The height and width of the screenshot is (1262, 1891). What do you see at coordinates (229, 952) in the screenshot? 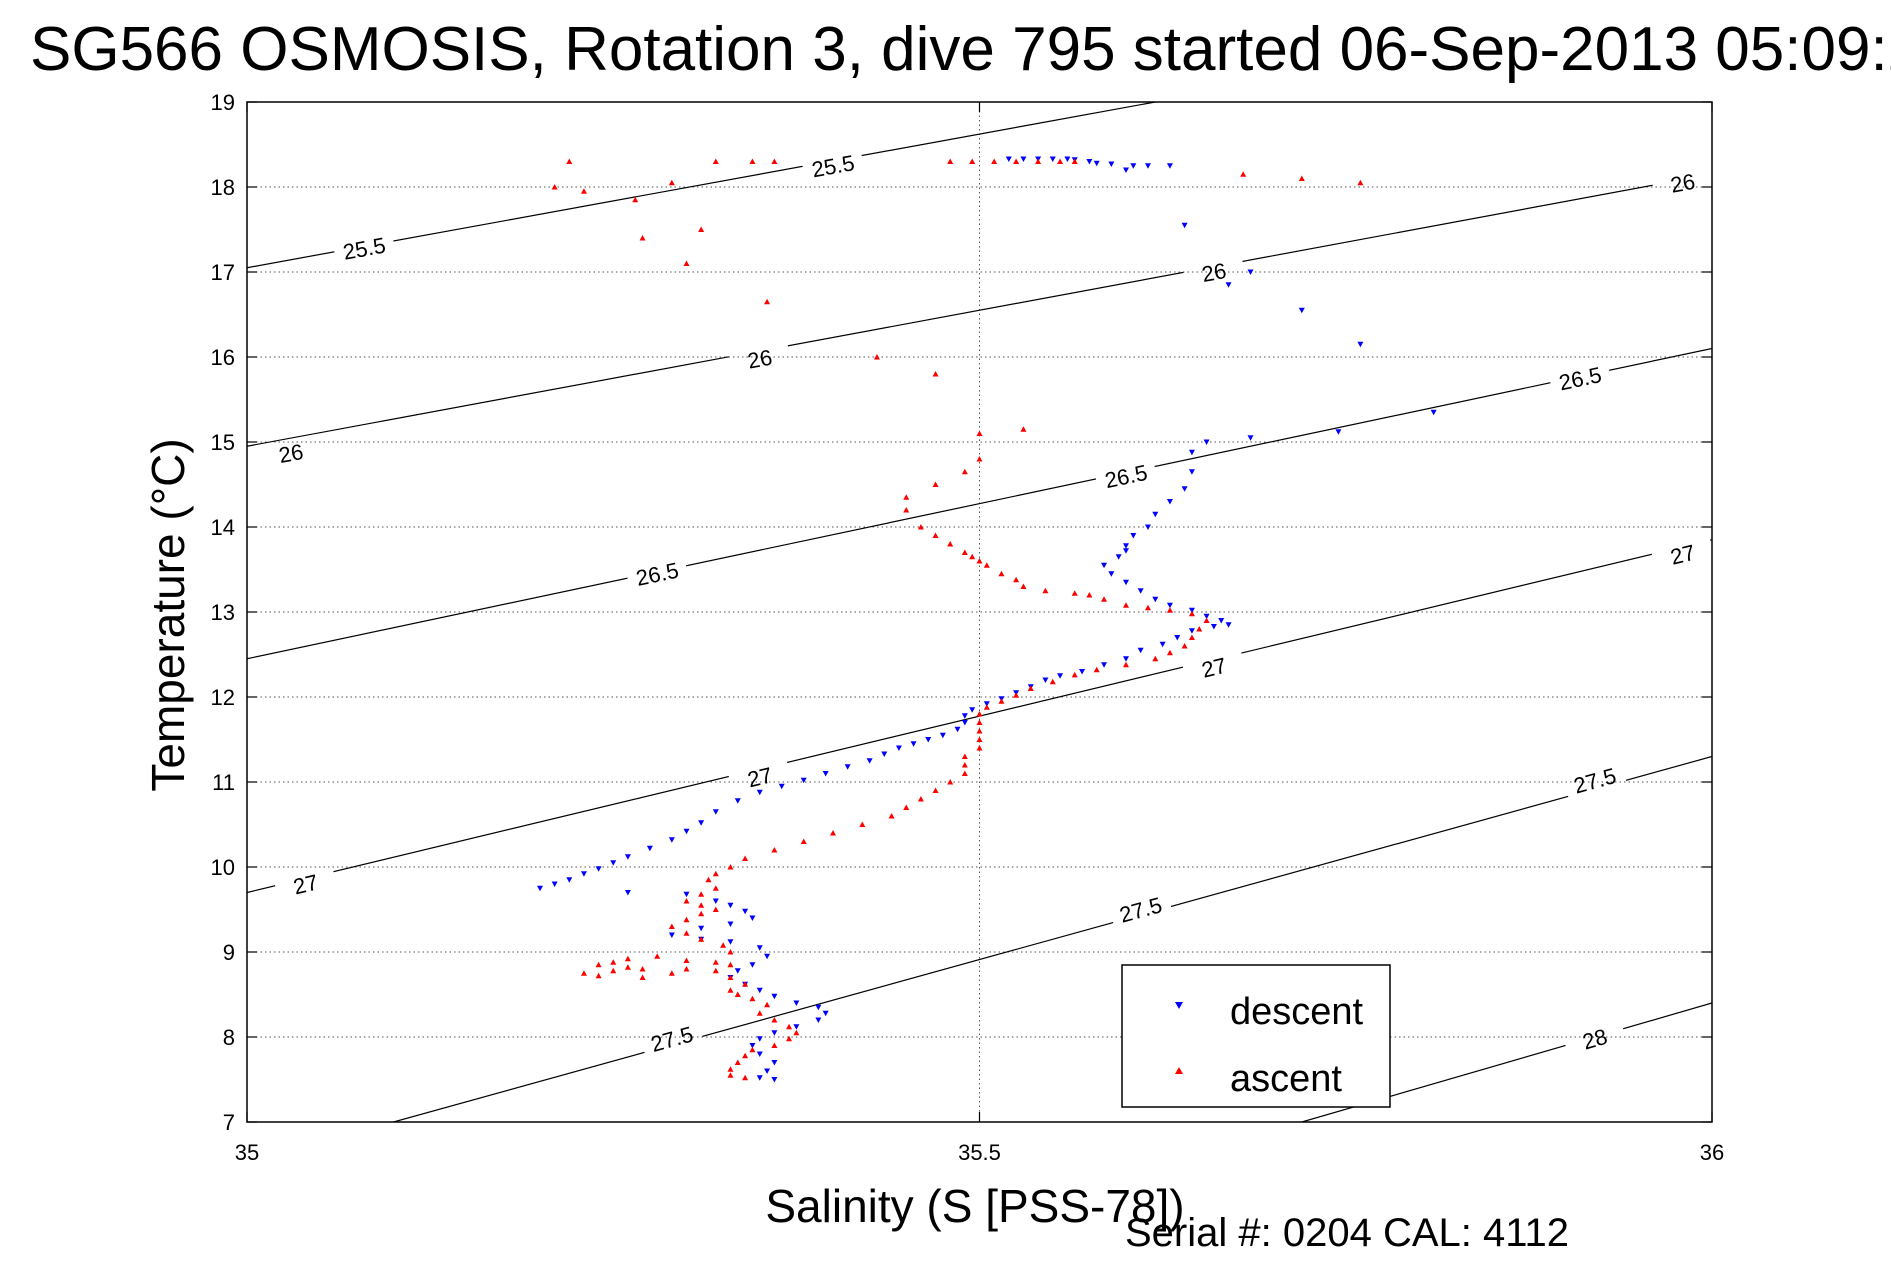
I see `y-tick-label: 9` at bounding box center [229, 952].